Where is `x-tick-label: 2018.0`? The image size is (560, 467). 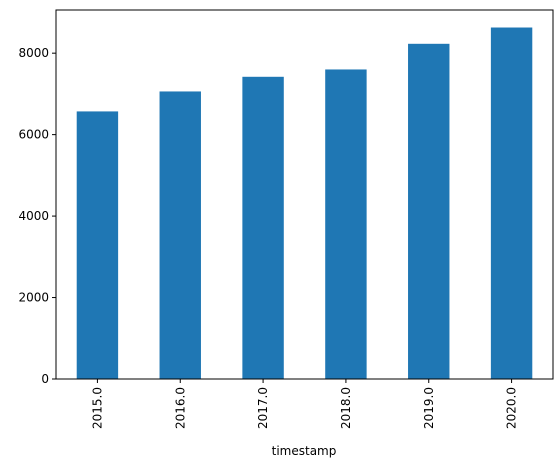 x-tick-label: 2018.0 is located at coordinates (346, 408).